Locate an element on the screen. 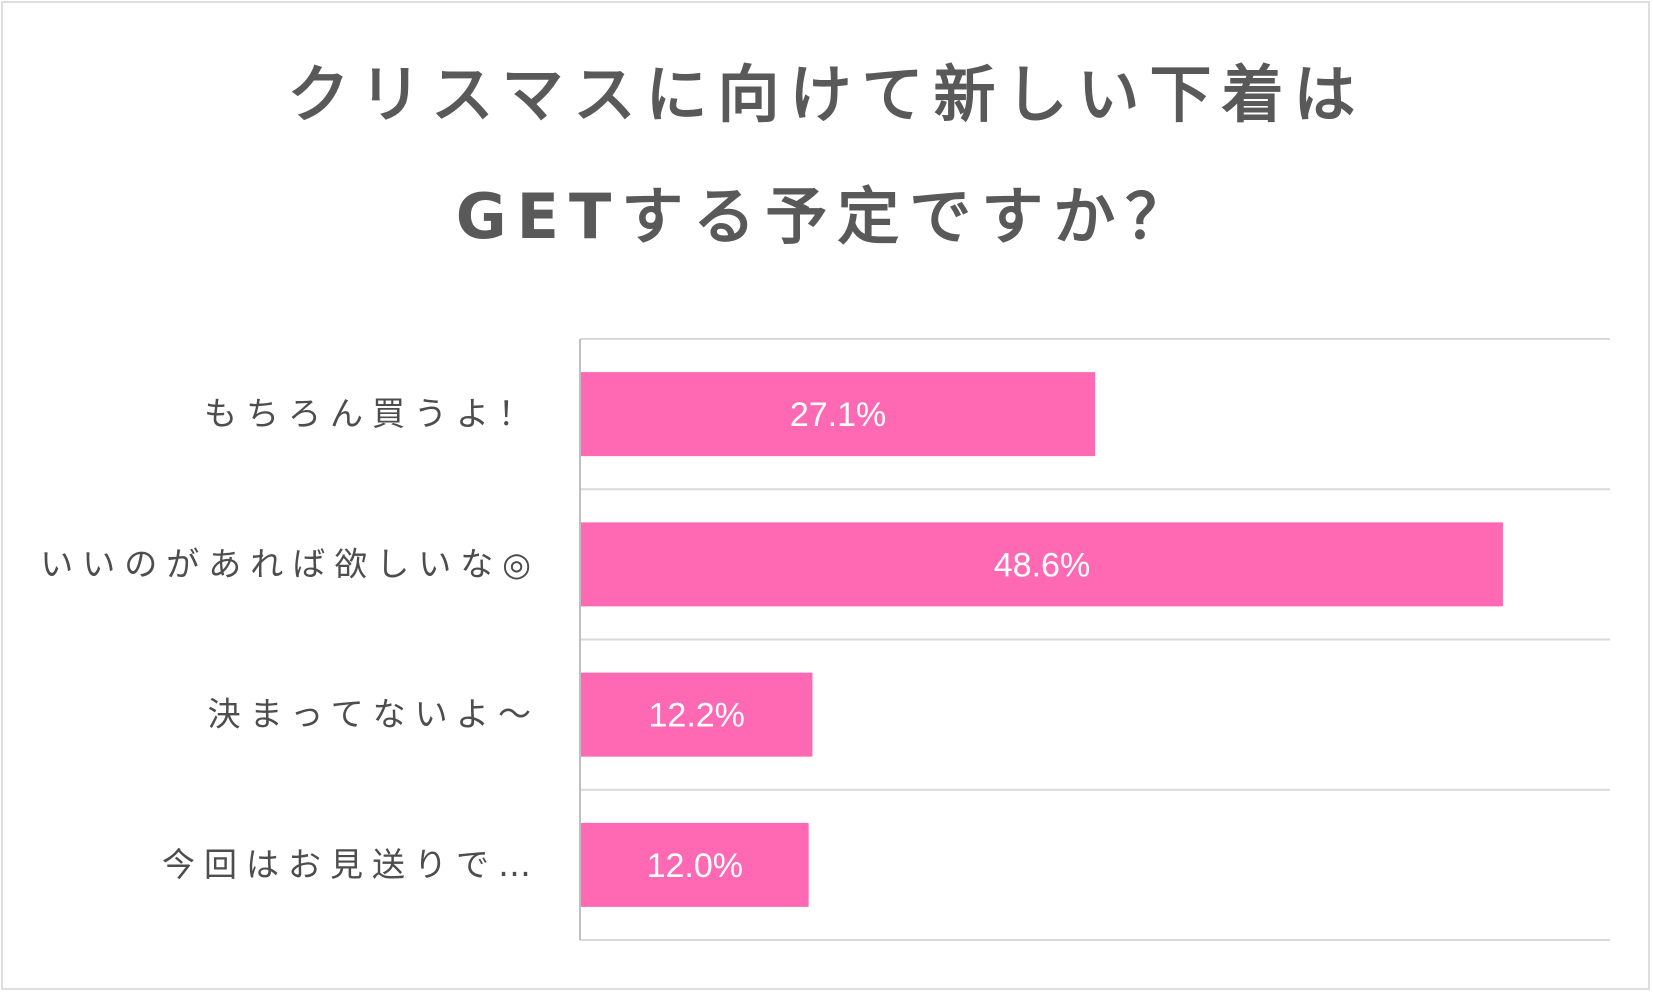  category-label-3: 決まってないよ〜 is located at coordinates (374, 714).